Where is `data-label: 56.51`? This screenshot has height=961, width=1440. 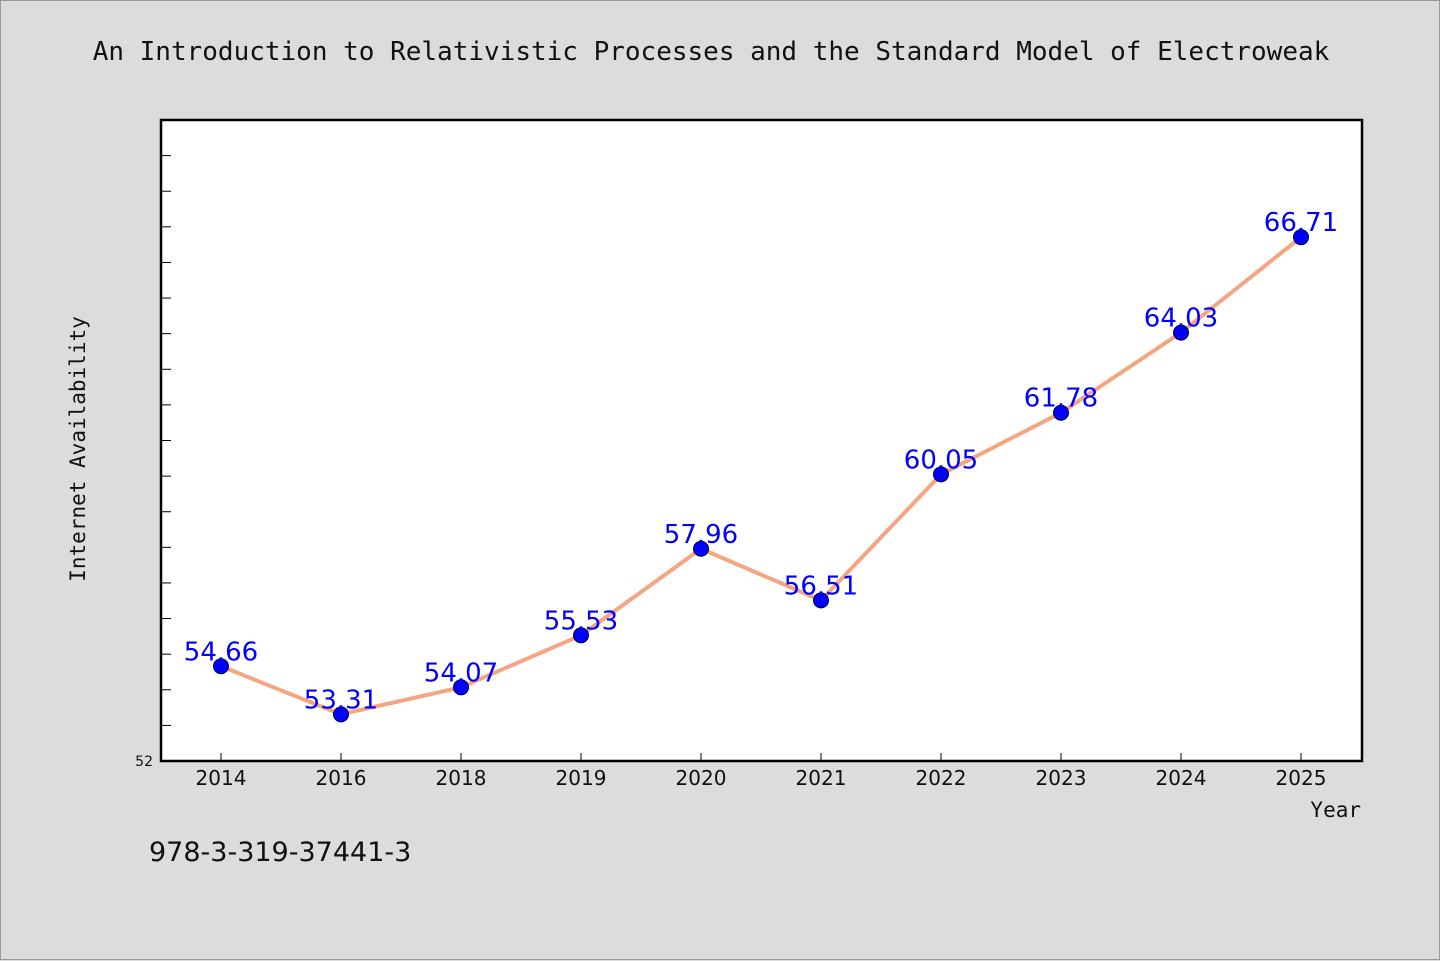 data-label: 56.51 is located at coordinates (821, 586).